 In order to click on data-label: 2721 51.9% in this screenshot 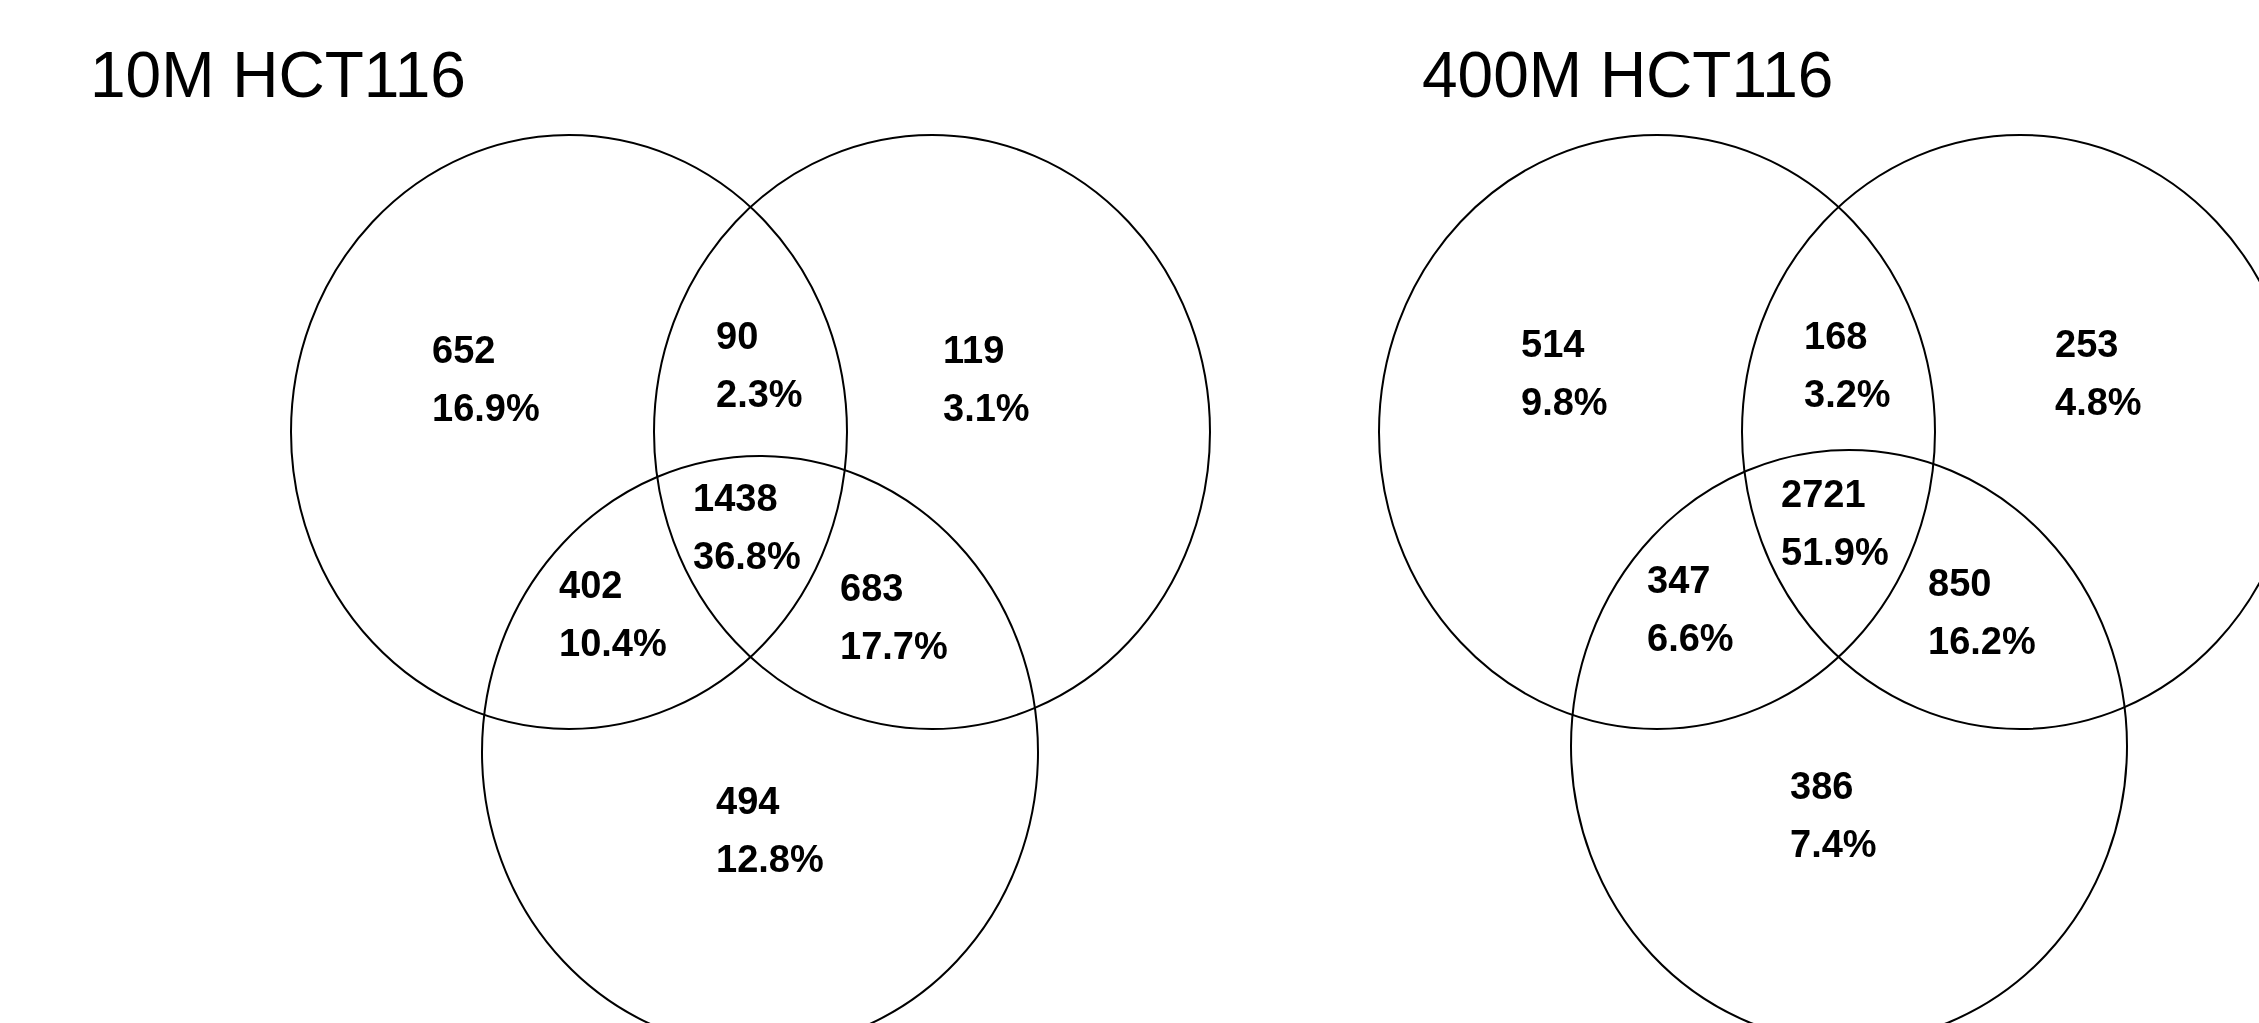, I will do `click(1835, 523)`.